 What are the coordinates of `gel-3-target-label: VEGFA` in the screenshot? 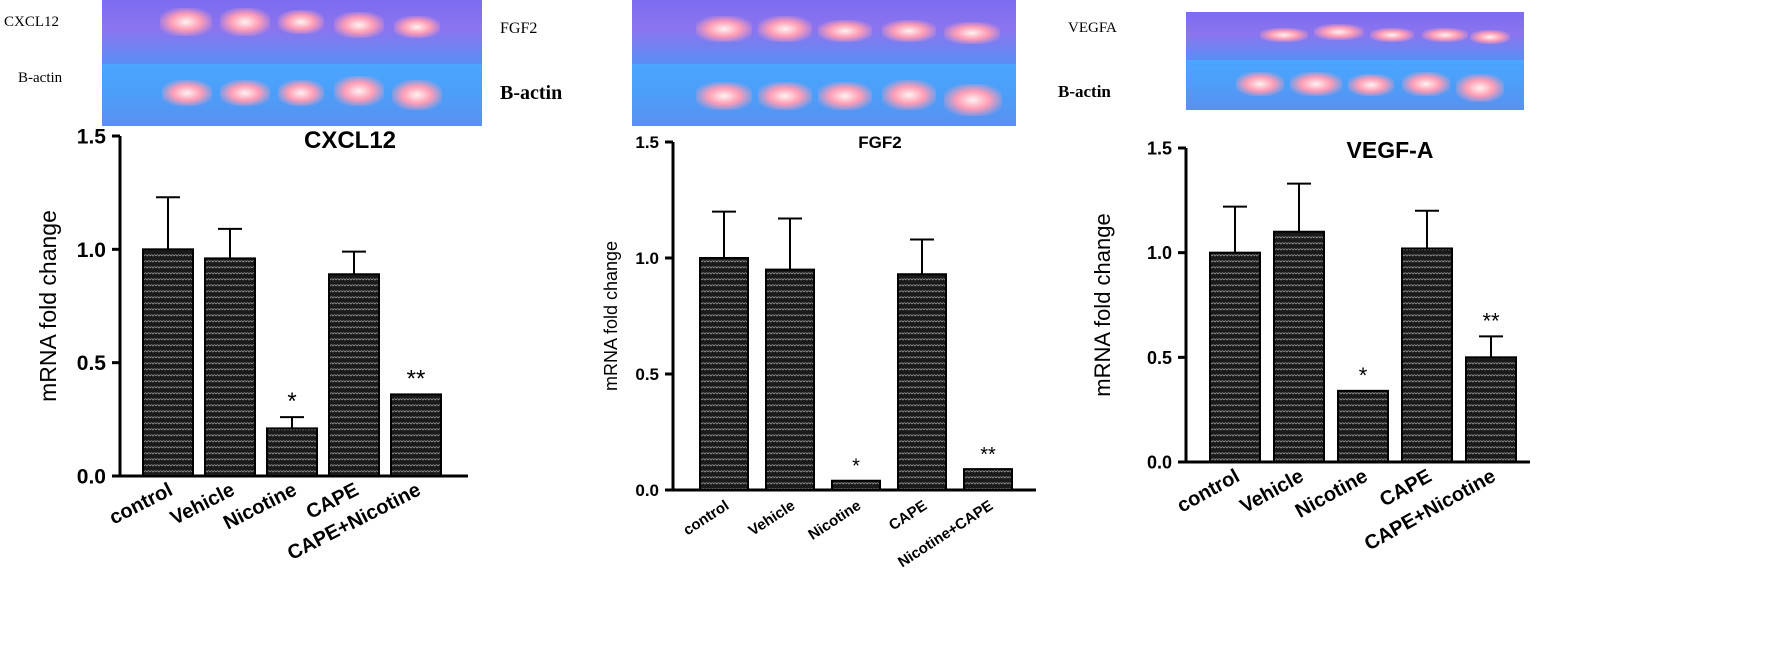 It's located at (1092, 28).